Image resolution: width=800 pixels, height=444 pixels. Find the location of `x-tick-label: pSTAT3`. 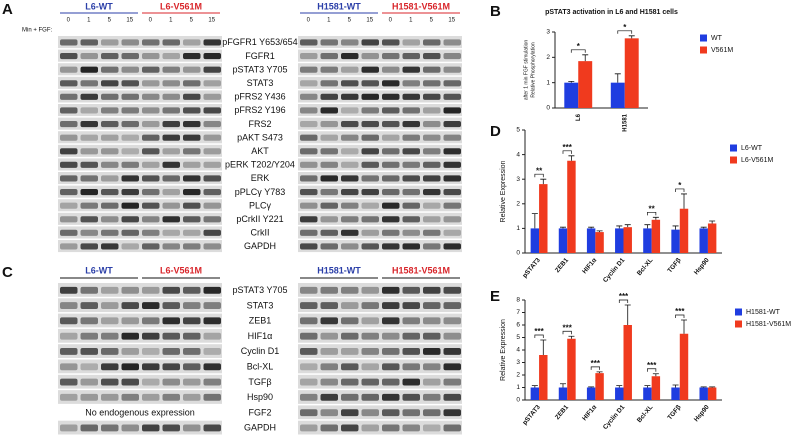

x-tick-label: pSTAT3 is located at coordinates (531, 268).